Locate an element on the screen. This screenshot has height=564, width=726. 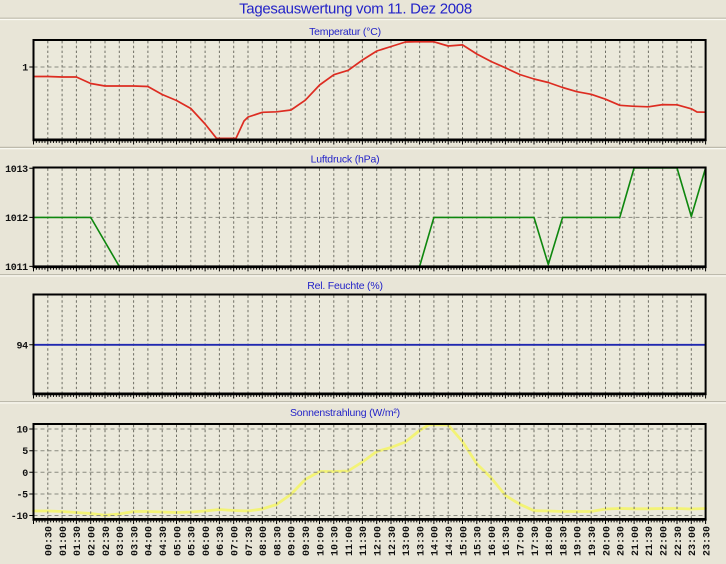
svg-text: 0 is located at coordinates (25, 474).